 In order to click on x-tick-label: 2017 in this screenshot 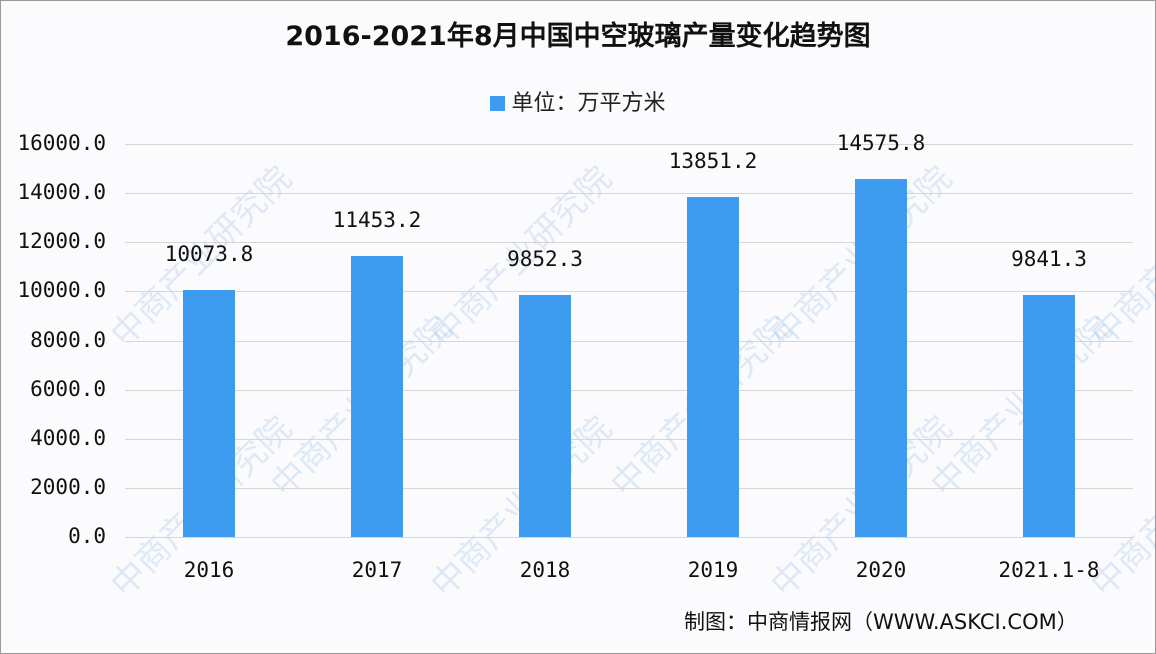, I will do `click(377, 570)`.